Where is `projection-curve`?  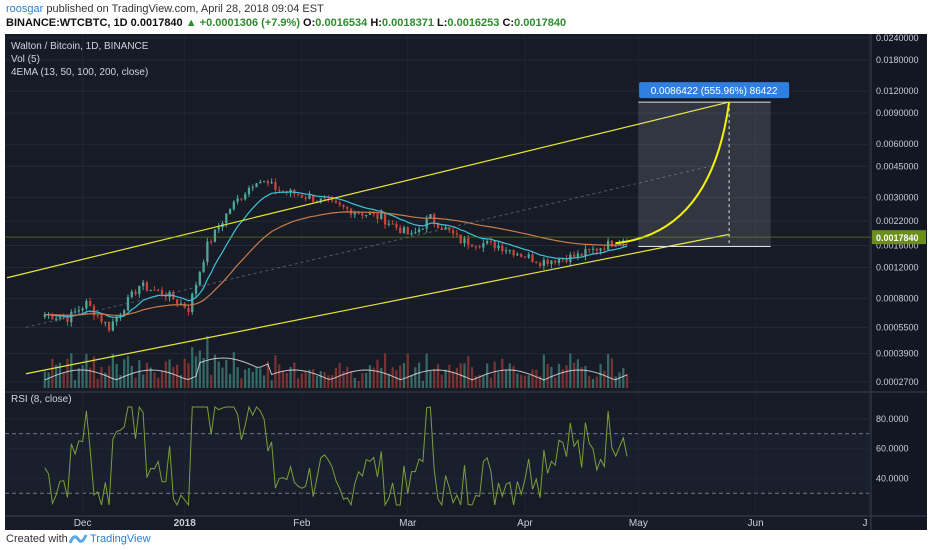 projection-curve is located at coordinates (673, 173).